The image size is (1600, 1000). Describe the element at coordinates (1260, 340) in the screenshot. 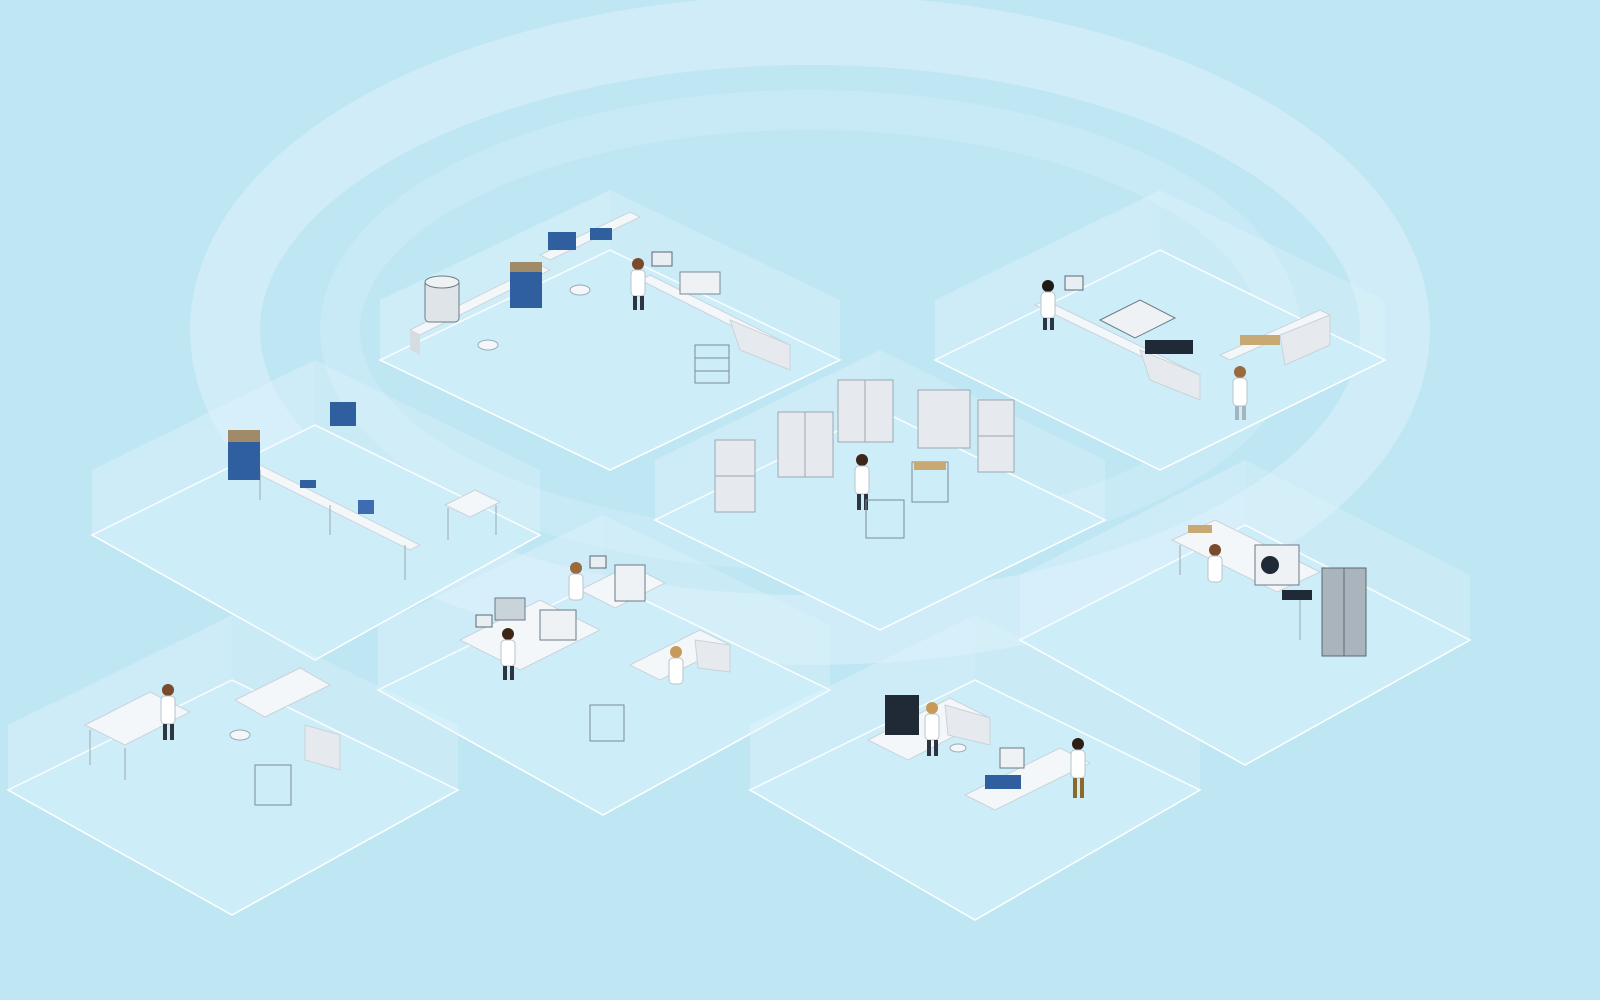

I see `sample-rack` at that location.